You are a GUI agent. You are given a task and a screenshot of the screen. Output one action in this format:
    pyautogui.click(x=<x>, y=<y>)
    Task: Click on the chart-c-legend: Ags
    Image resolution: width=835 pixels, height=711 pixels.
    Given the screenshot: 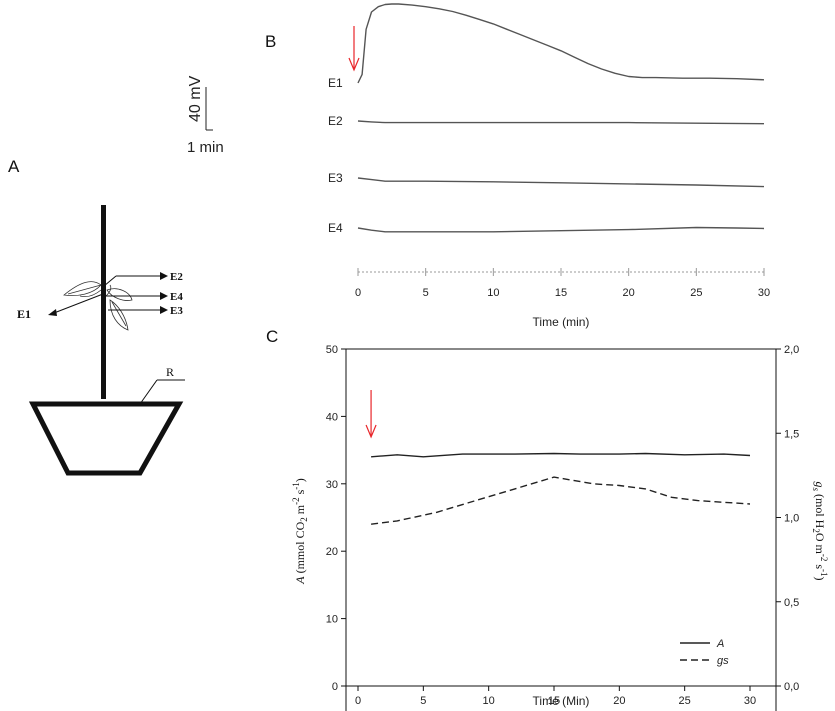 What is the action you would take?
    pyautogui.click(x=704, y=652)
    